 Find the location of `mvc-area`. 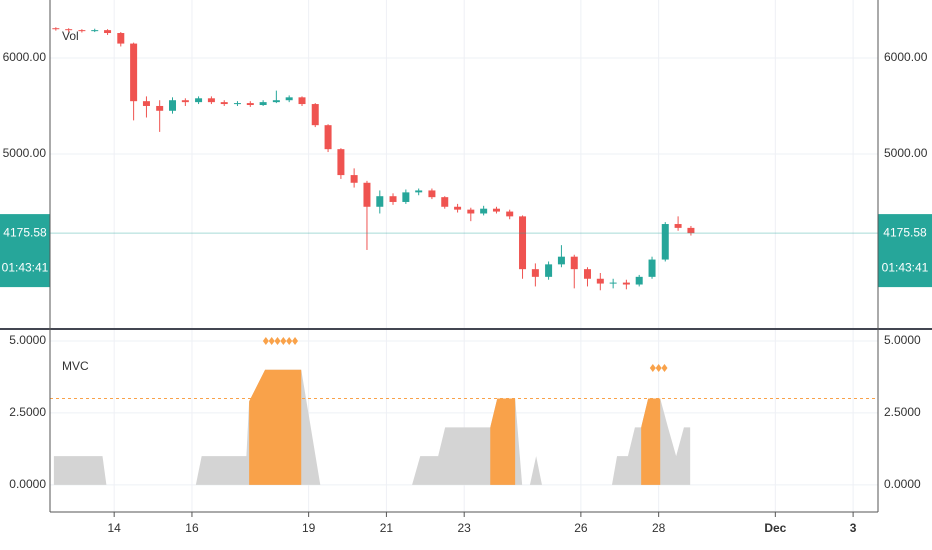

mvc-area is located at coordinates (372, 427).